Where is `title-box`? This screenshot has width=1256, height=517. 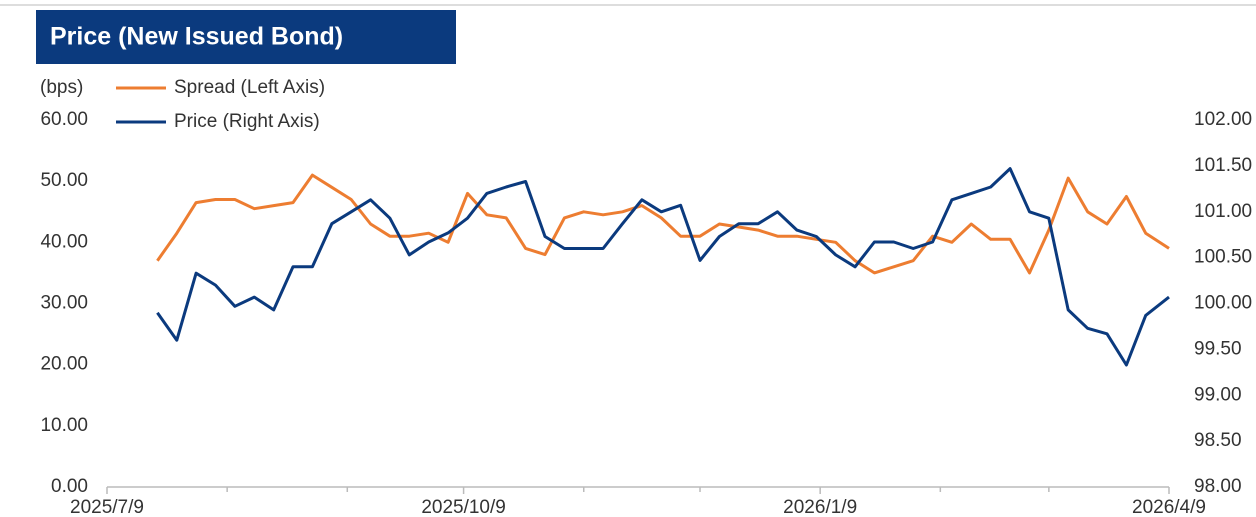
title-box is located at coordinates (246, 37).